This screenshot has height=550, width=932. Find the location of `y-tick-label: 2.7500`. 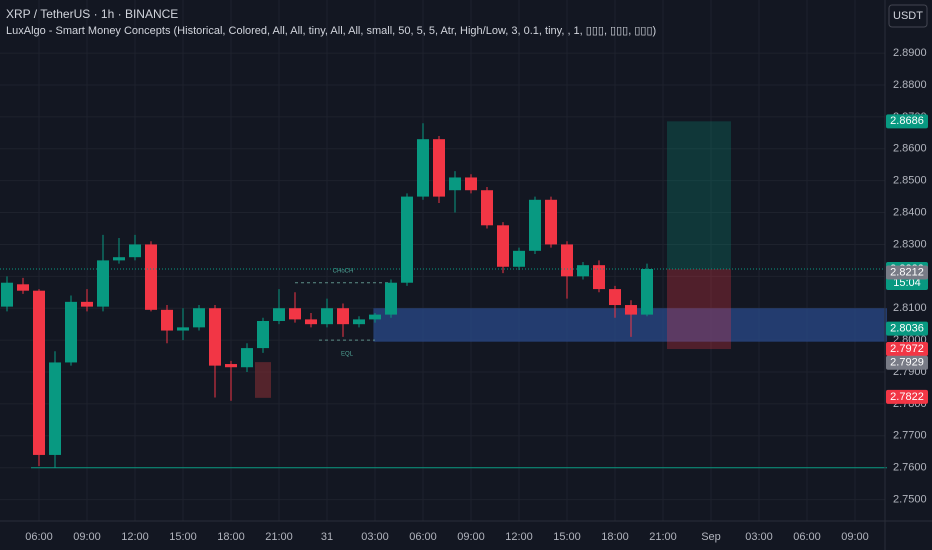

y-tick-label: 2.7500 is located at coordinates (910, 499).